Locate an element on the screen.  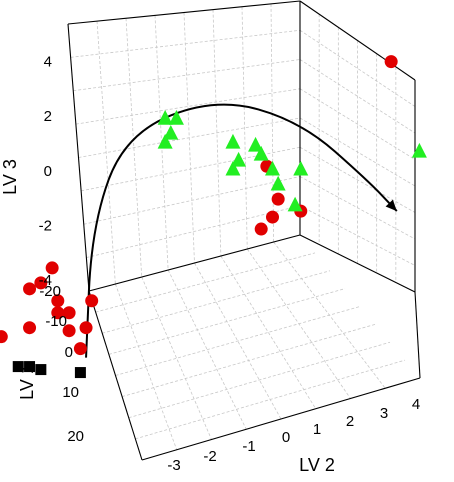
lv3-tick-label: 2 is located at coordinates (48, 116).